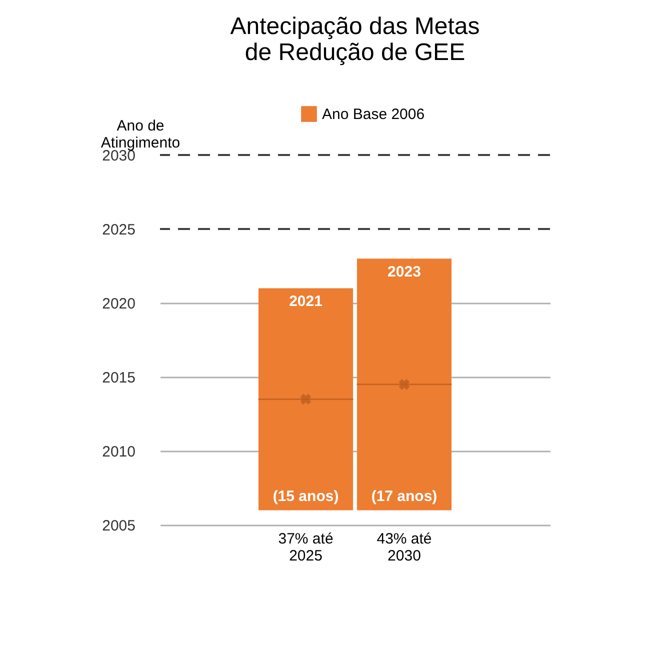 The image size is (650, 657). I want to click on y-tick-label: 2020, so click(119, 304).